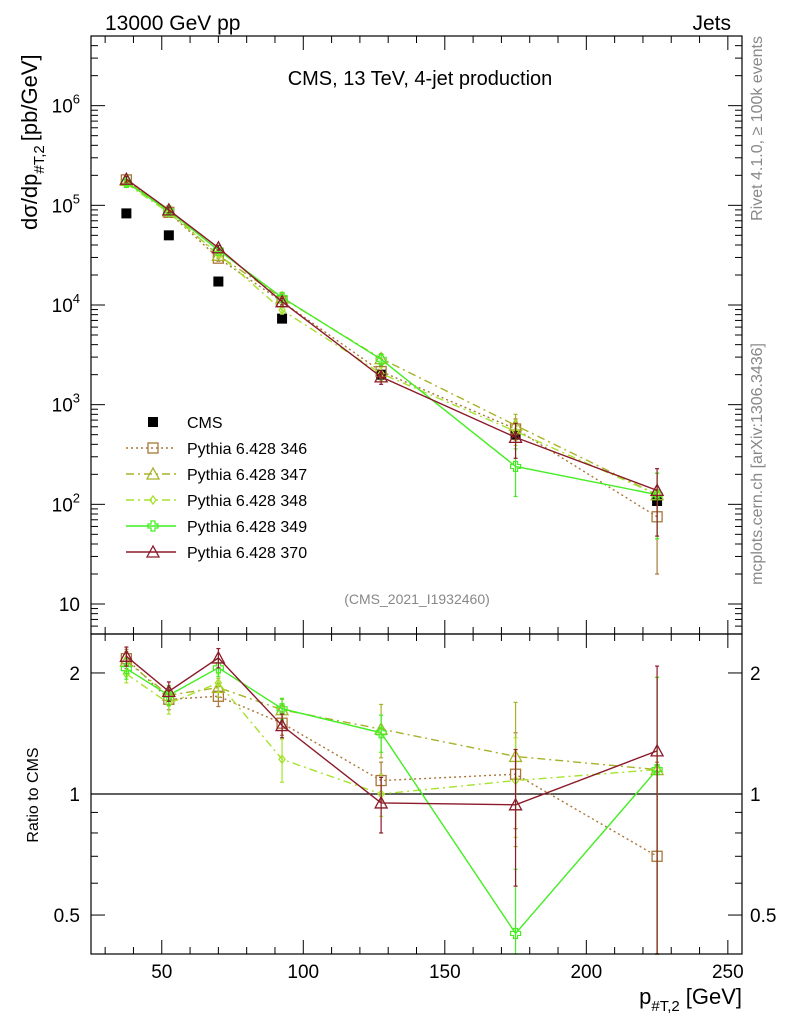 This screenshot has height=1024, width=786. What do you see at coordinates (185, 423) in the screenshot?
I see `legend-item: CMS` at bounding box center [185, 423].